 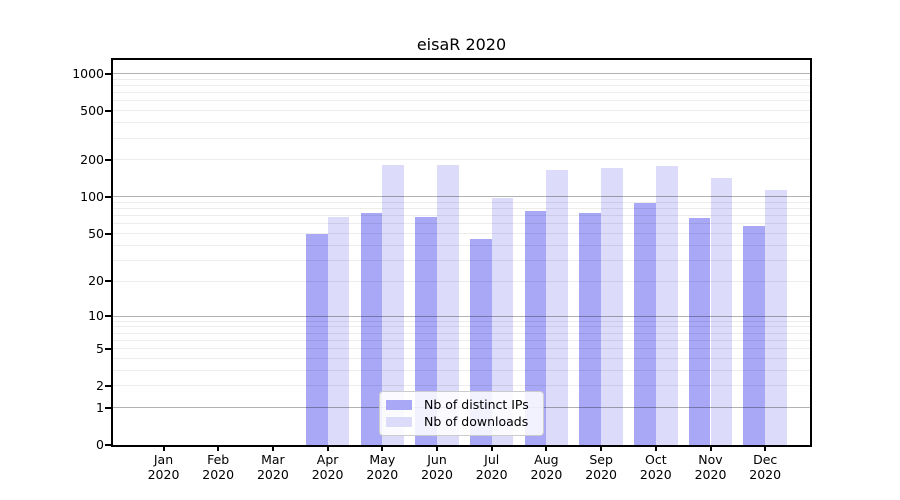 I want to click on legend-label-downloads: Nb of downloads, so click(x=476, y=421).